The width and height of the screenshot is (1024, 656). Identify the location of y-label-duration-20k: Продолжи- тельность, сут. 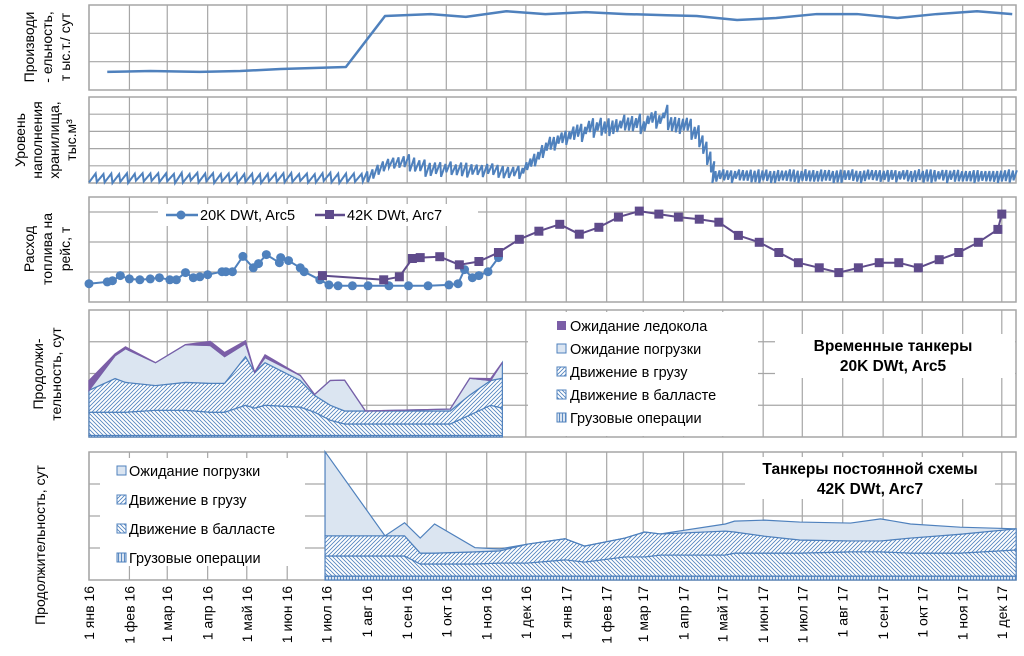
(47, 374).